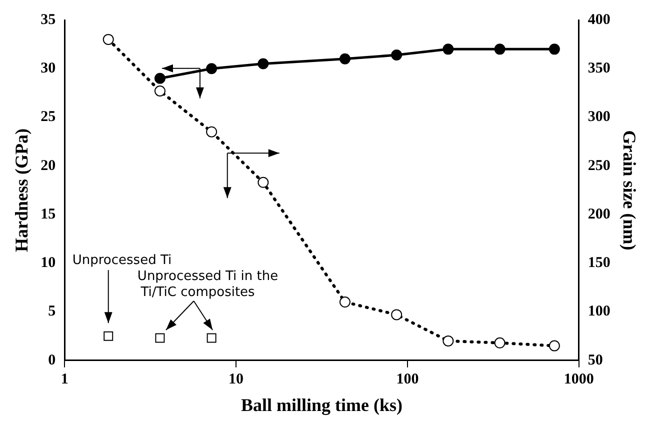 Image resolution: width=655 pixels, height=429 pixels. Describe the element at coordinates (48, 263) in the screenshot. I see `y-tick-label: 10` at that location.